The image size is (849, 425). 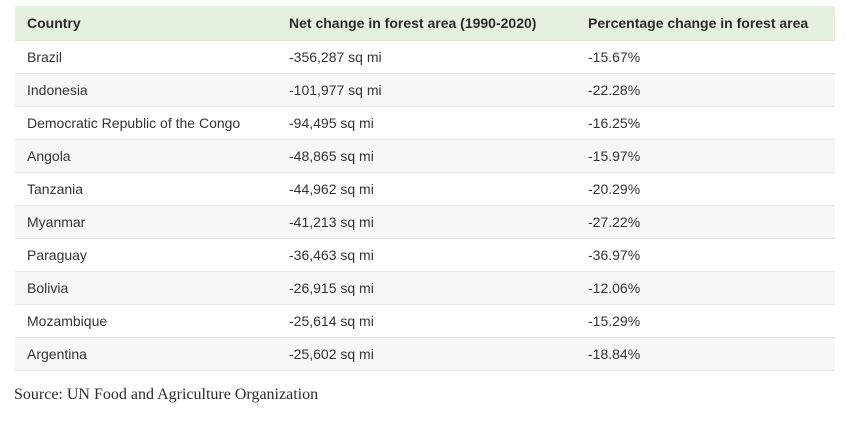 I want to click on table-row: Argentina -25,602 sq mi -18.84%, so click(x=425, y=354).